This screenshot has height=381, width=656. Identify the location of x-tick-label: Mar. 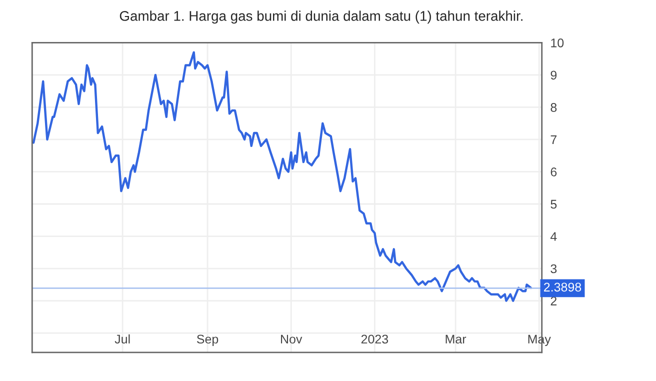
(456, 339).